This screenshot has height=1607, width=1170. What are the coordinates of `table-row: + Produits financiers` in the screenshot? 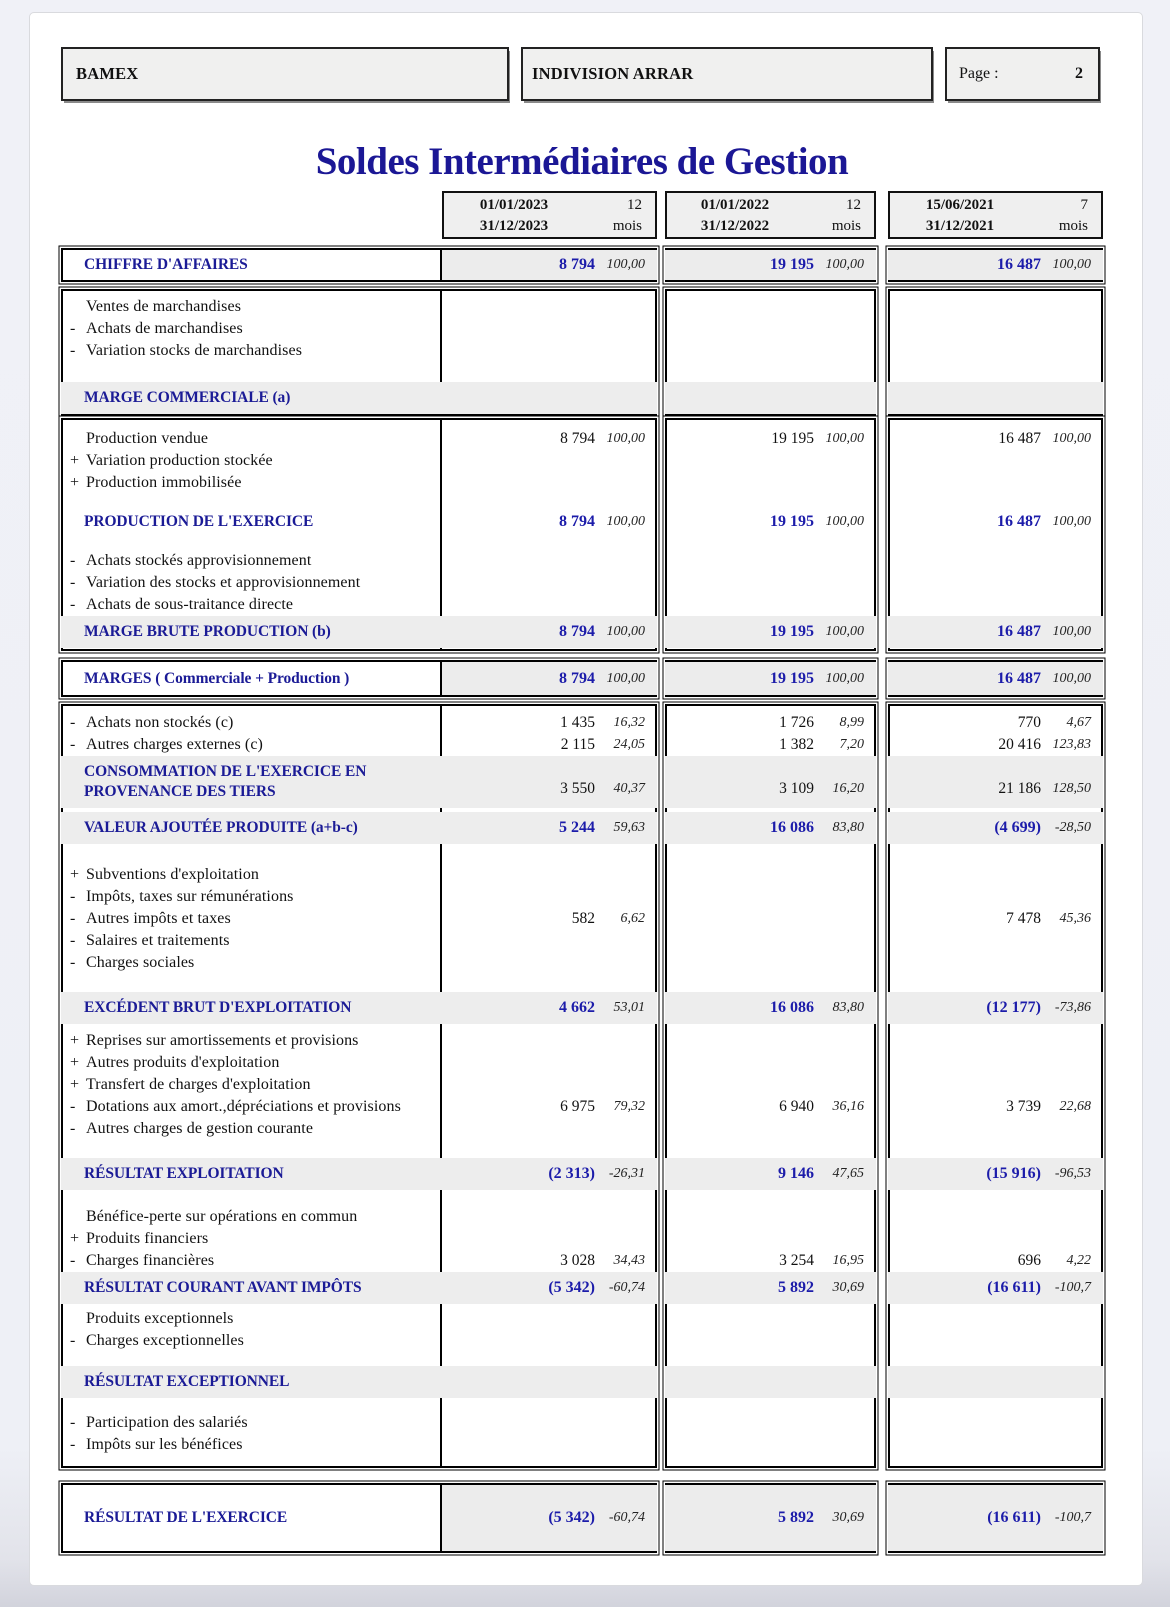 It's located at (139, 1238).